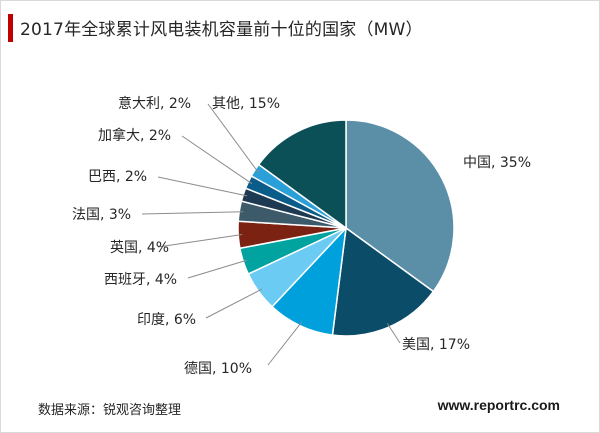 The width and height of the screenshot is (600, 433). What do you see at coordinates (101, 215) in the screenshot?
I see `data-label-6: 法国, 3%` at bounding box center [101, 215].